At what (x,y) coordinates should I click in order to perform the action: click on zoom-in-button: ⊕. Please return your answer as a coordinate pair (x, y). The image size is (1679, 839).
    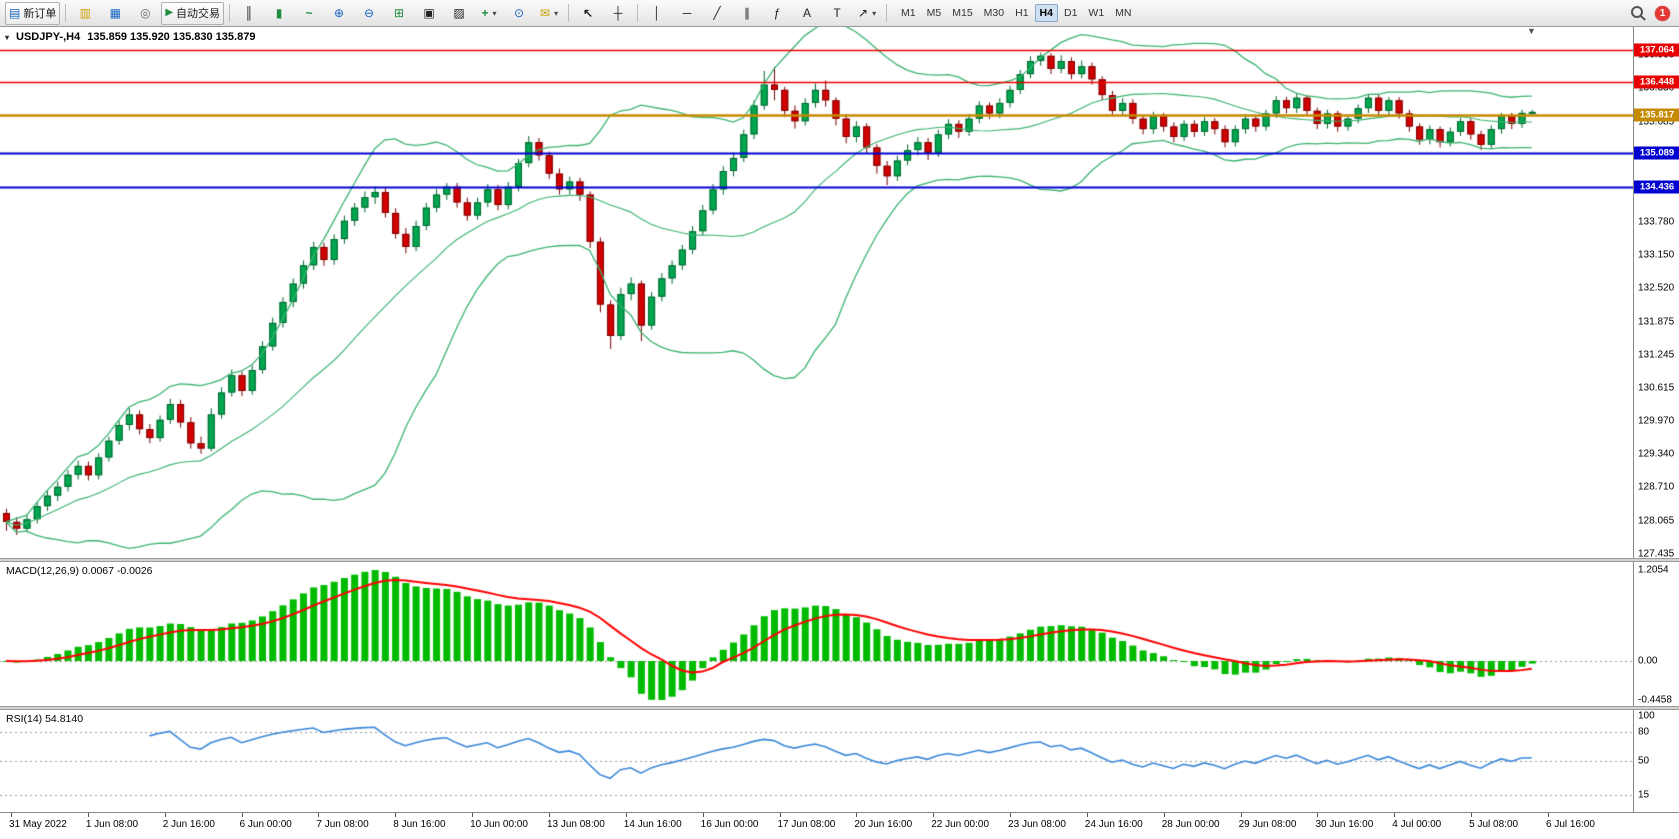
    Looking at the image, I should click on (339, 13).